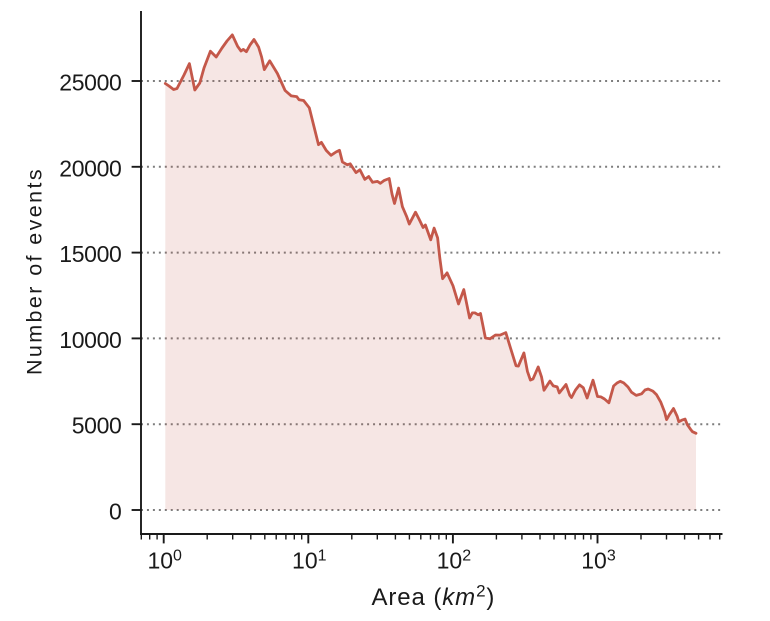  I want to click on svg-text: 15000, so click(90, 254).